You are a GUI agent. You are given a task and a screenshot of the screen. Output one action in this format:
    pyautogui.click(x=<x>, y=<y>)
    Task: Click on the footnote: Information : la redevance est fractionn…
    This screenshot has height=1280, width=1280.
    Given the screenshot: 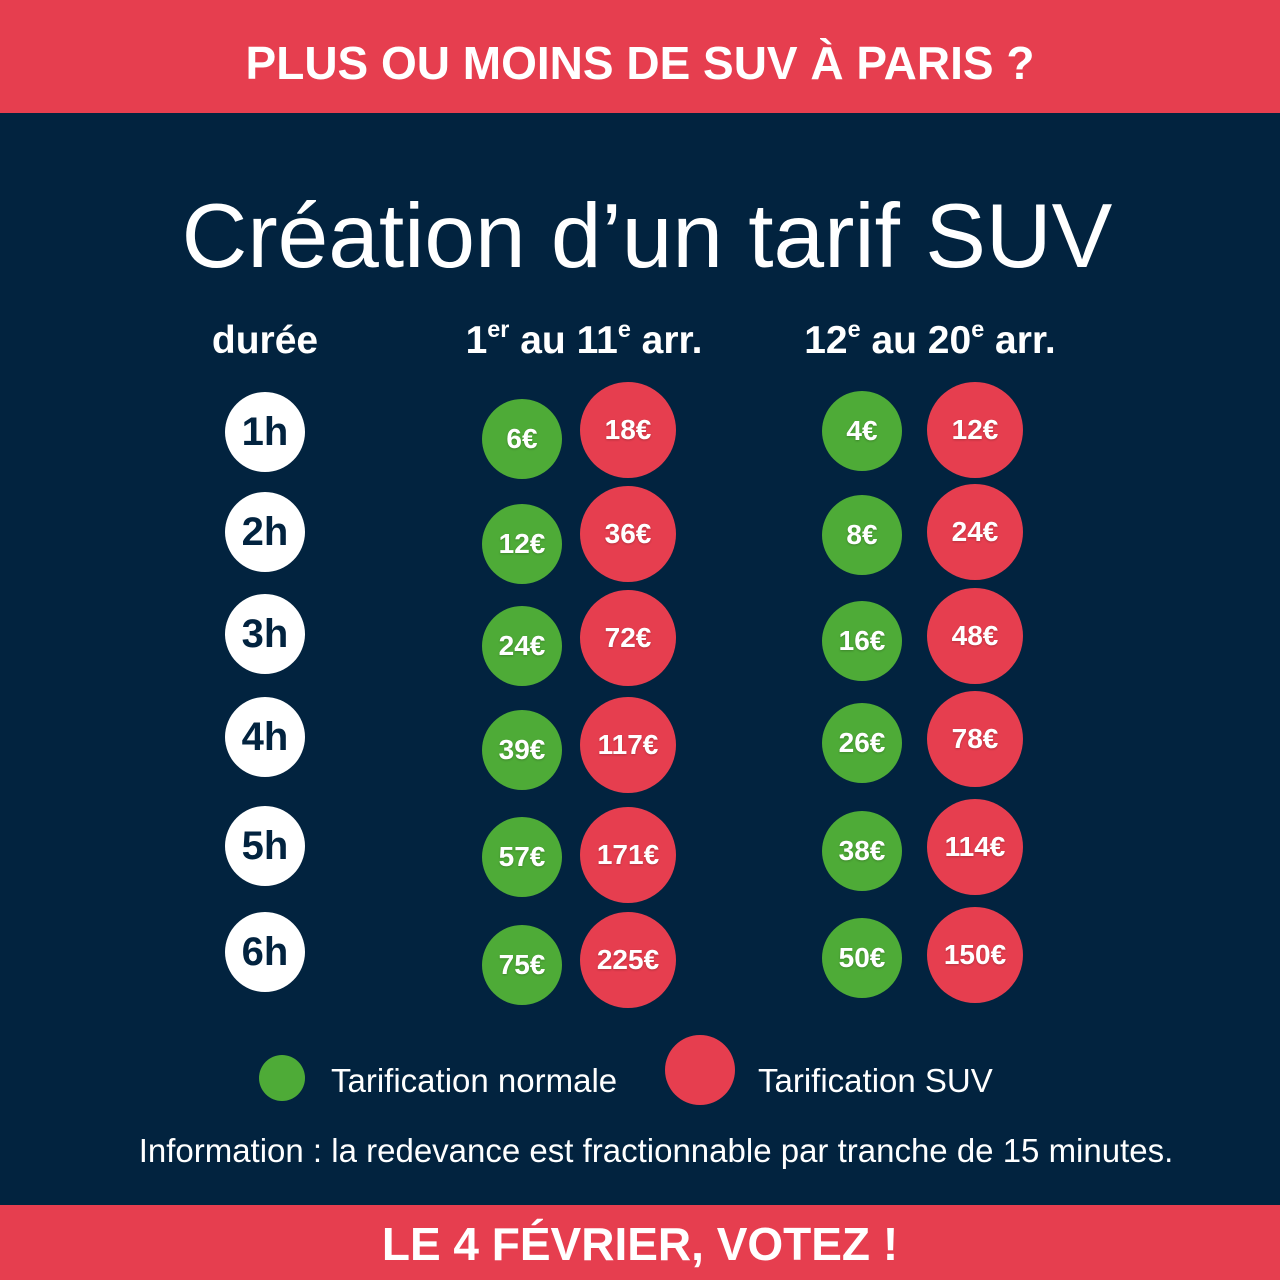 What is the action you would take?
    pyautogui.click(x=656, y=1150)
    